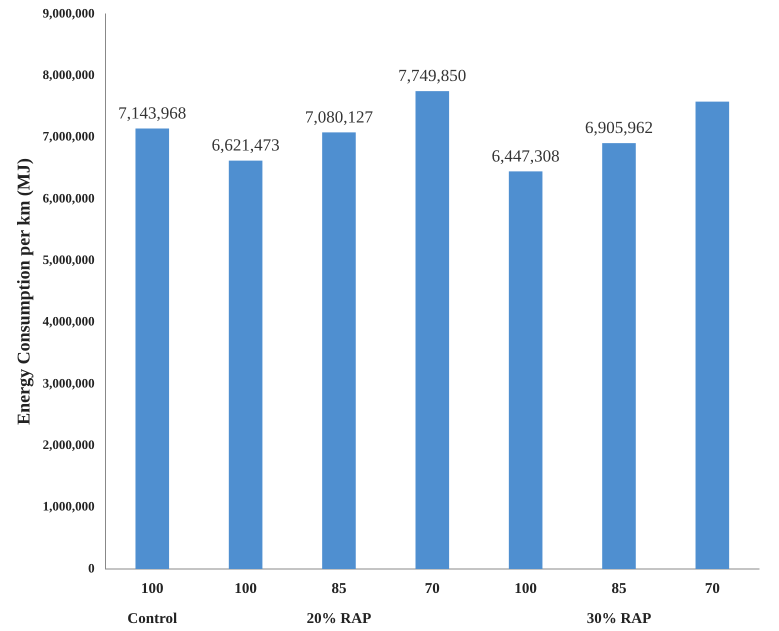 Image resolution: width=779 pixels, height=631 pixels. Describe the element at coordinates (68, 444) in the screenshot. I see `y-tick-label: 2,000,000` at that location.